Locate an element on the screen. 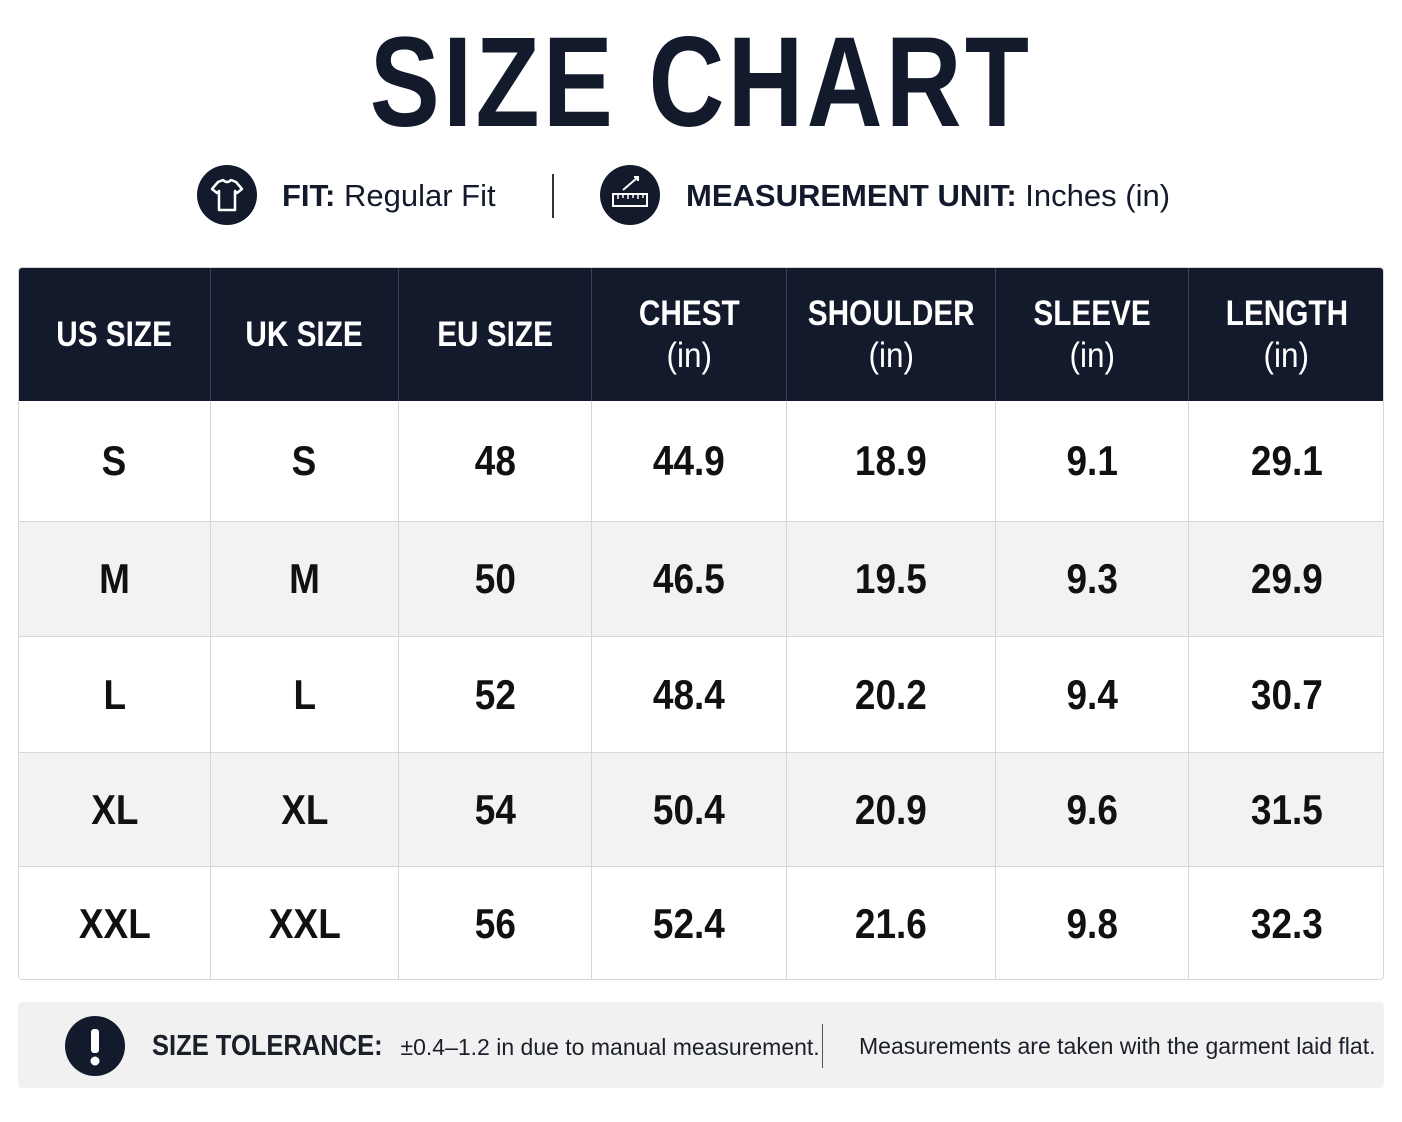 This screenshot has height=1122, width=1402. header-cell: CHEST (in) is located at coordinates (689, 334).